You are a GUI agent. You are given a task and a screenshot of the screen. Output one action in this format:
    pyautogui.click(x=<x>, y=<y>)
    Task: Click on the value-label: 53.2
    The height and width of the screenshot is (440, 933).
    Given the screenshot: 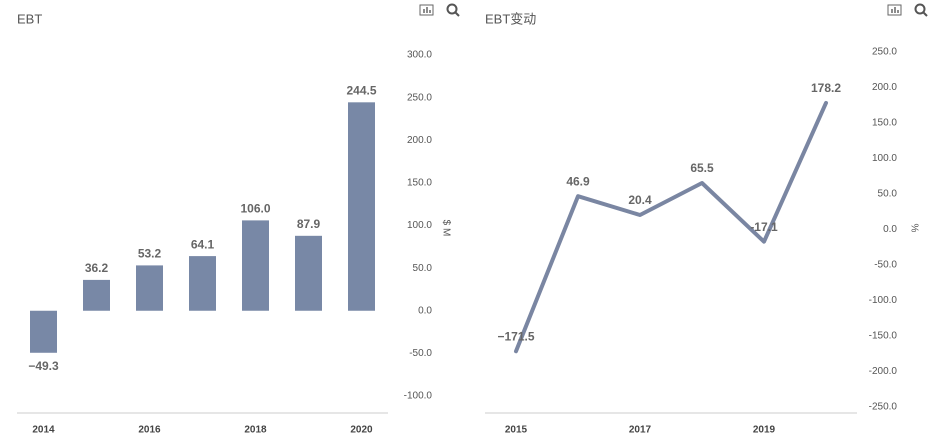 What is the action you would take?
    pyautogui.click(x=150, y=254)
    